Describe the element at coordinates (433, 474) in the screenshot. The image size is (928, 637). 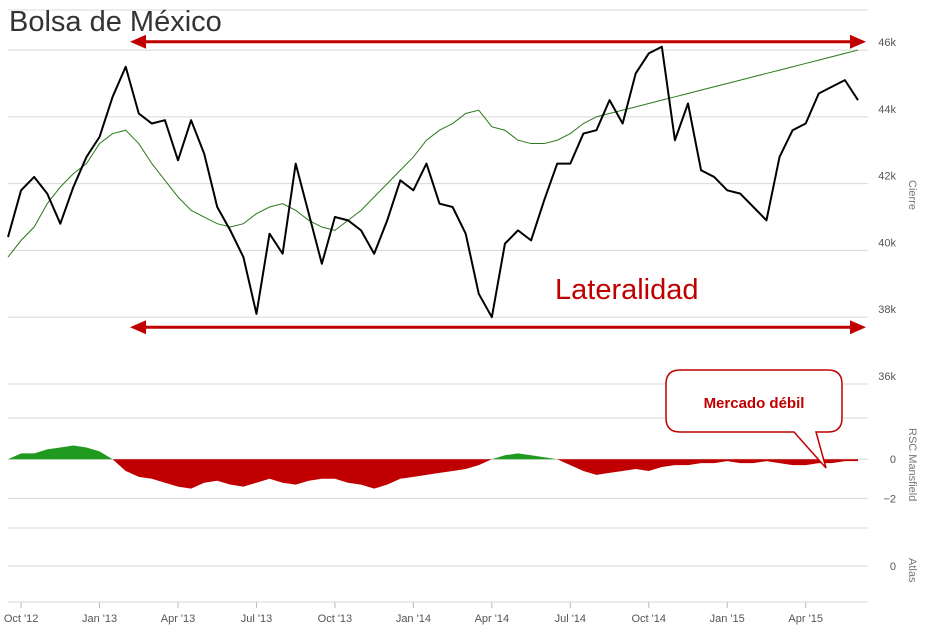
I see `rsc-negative-area` at that location.